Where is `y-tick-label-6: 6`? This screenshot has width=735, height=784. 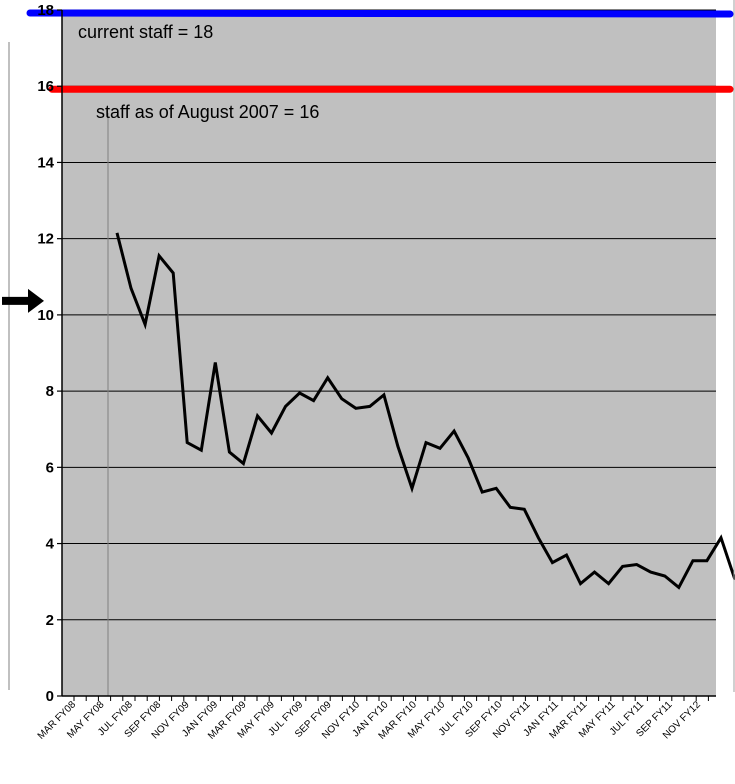 y-tick-label-6: 6 is located at coordinates (50, 467).